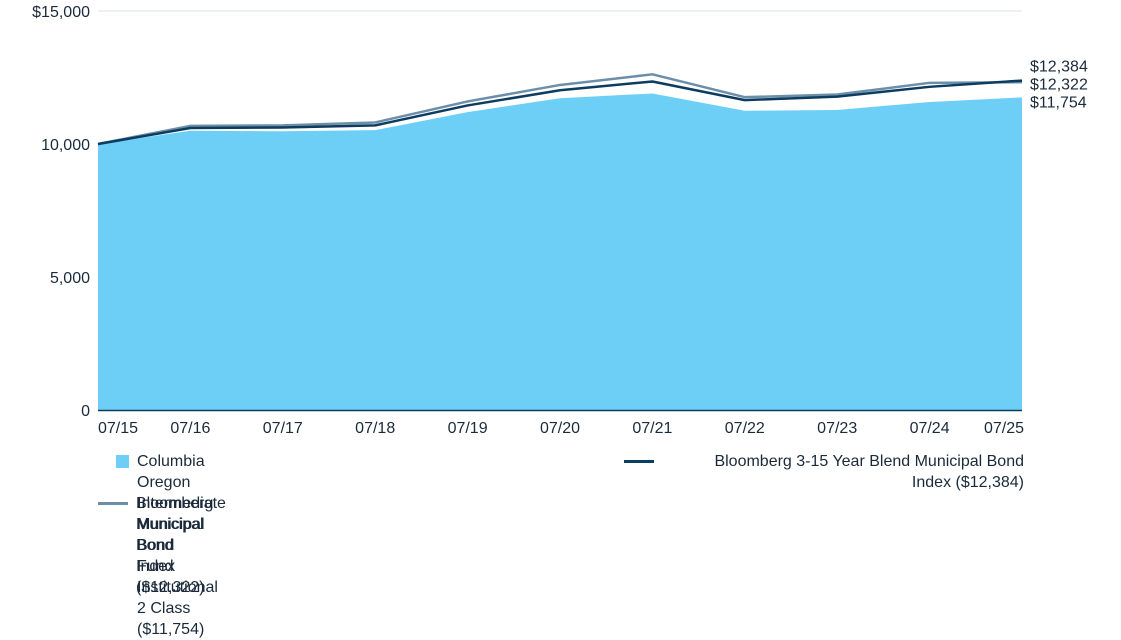 The image size is (1121, 640). What do you see at coordinates (745, 428) in the screenshot?
I see `x-tick-label-7: 07/22` at bounding box center [745, 428].